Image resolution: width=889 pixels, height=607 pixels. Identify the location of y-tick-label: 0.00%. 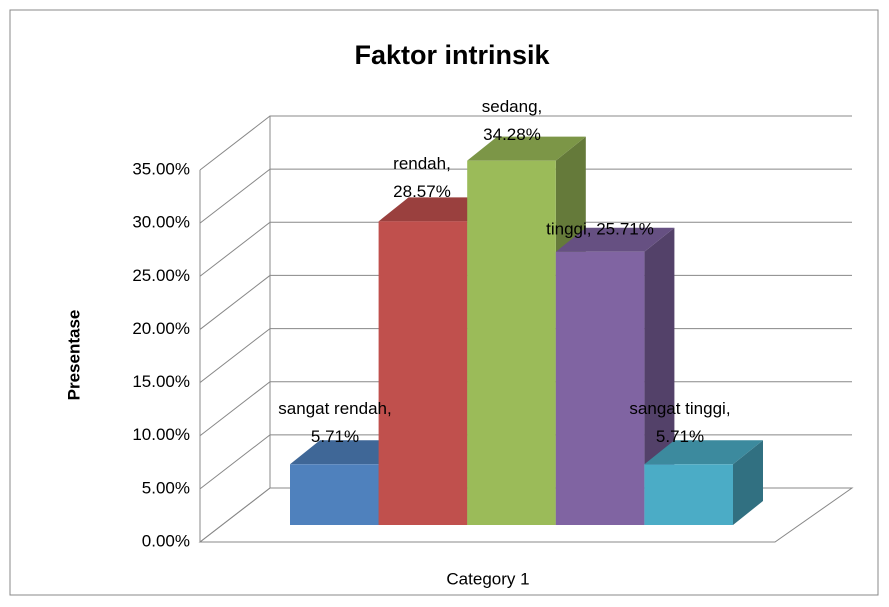
(166, 540).